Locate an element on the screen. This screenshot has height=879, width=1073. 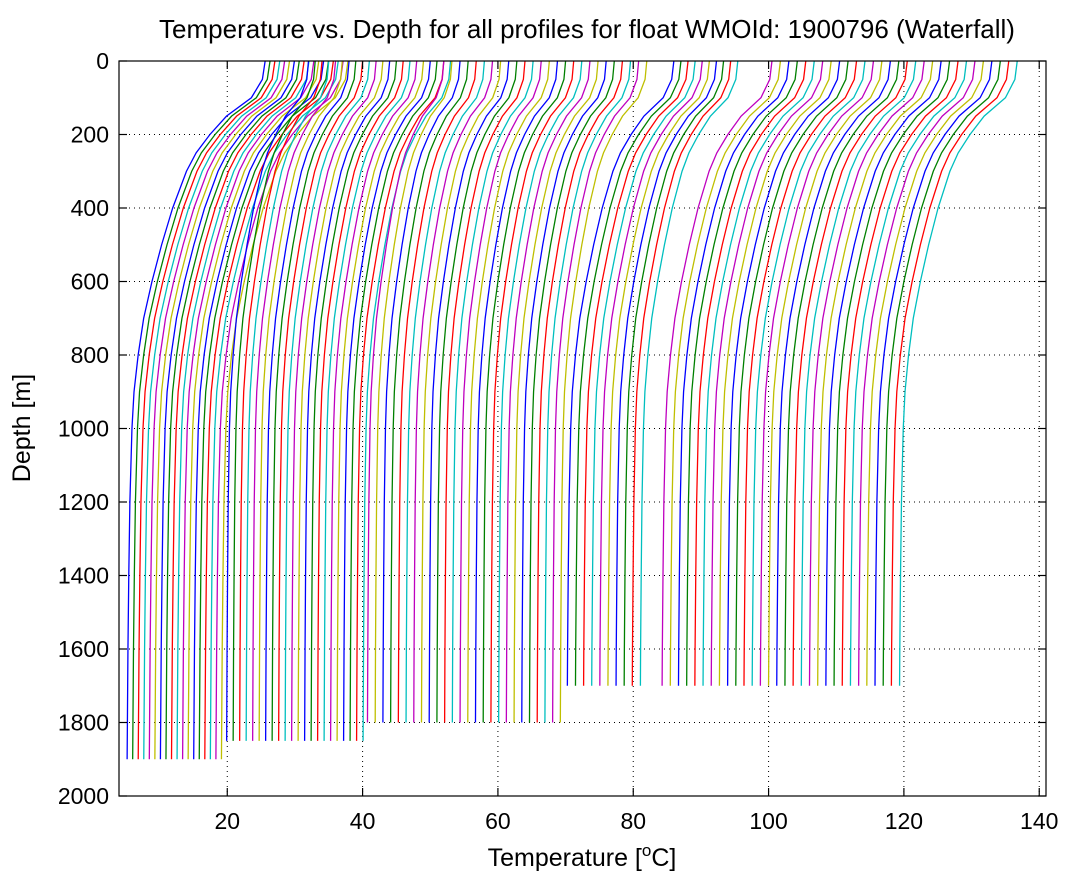
x-tick-label: 40 is located at coordinates (363, 821).